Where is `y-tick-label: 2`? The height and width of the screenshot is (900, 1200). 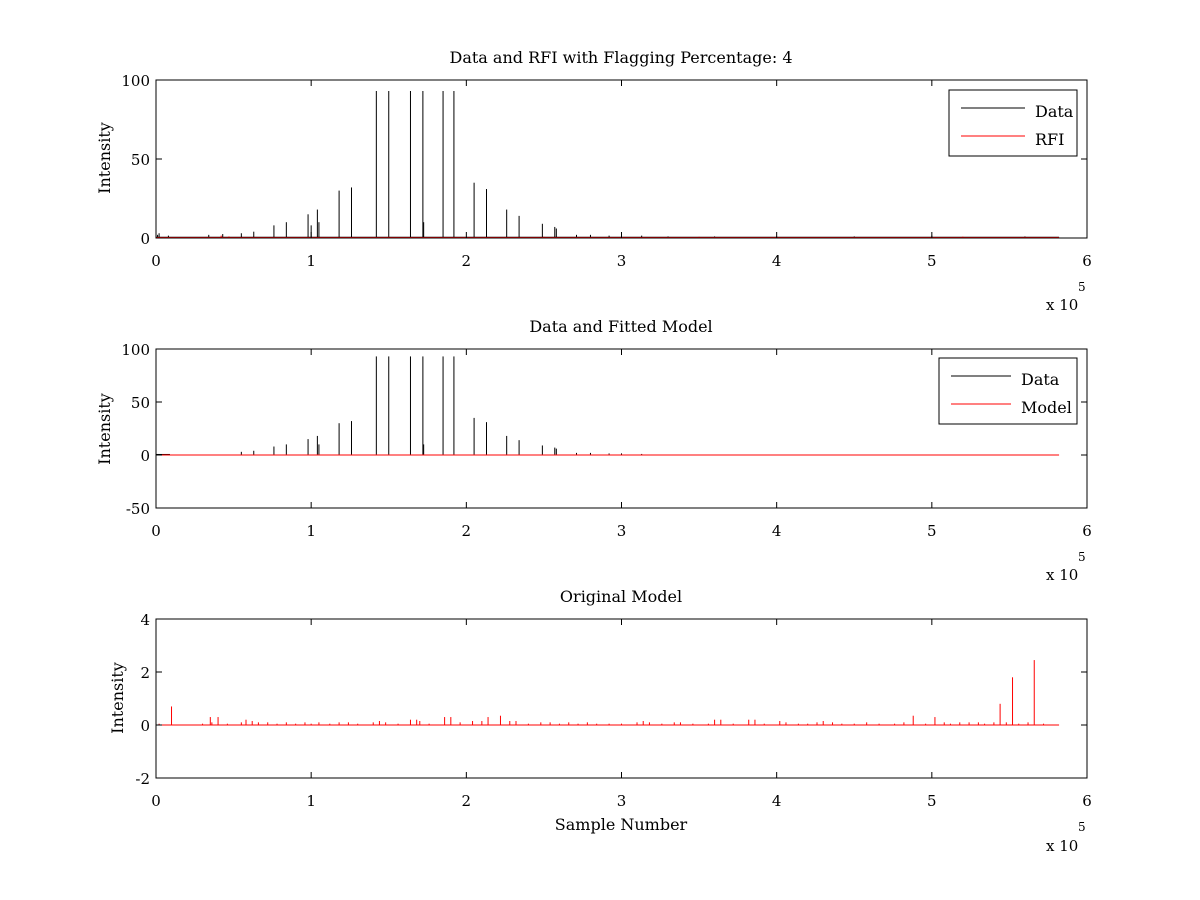 y-tick-label: 2 is located at coordinates (145, 673).